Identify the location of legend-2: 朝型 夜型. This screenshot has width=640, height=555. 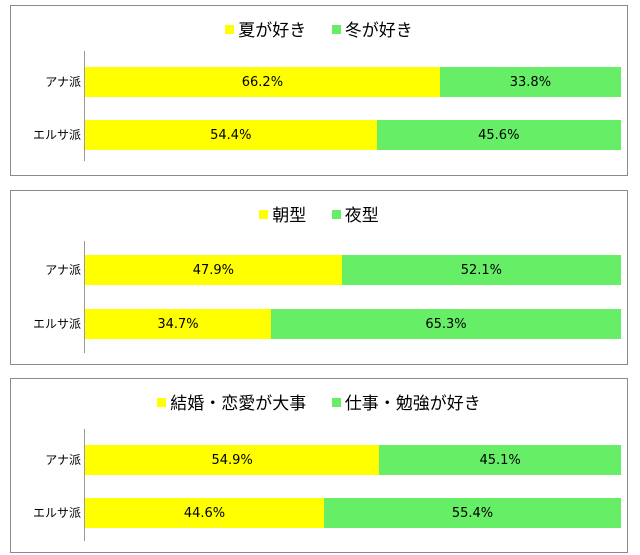
(319, 213).